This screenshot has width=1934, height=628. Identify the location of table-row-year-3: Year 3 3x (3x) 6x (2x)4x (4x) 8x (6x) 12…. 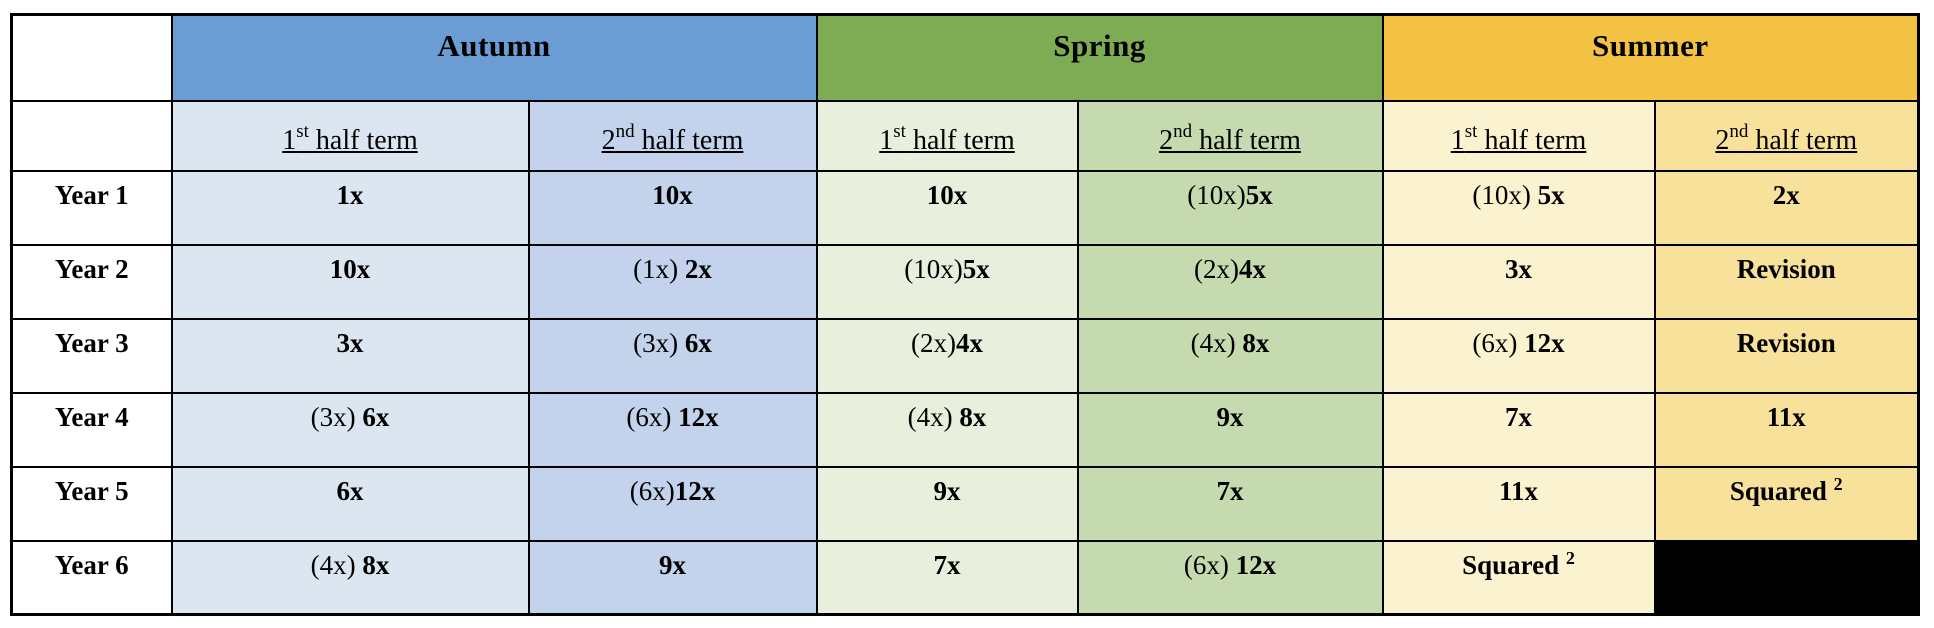
(965, 355).